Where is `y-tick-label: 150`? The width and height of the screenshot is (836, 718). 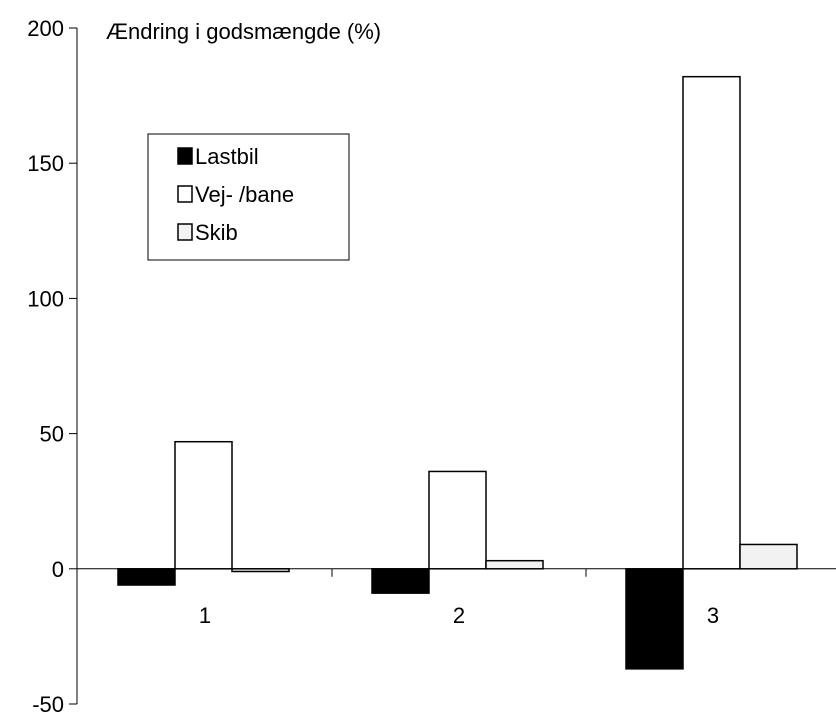
y-tick-label: 150 is located at coordinates (45, 163).